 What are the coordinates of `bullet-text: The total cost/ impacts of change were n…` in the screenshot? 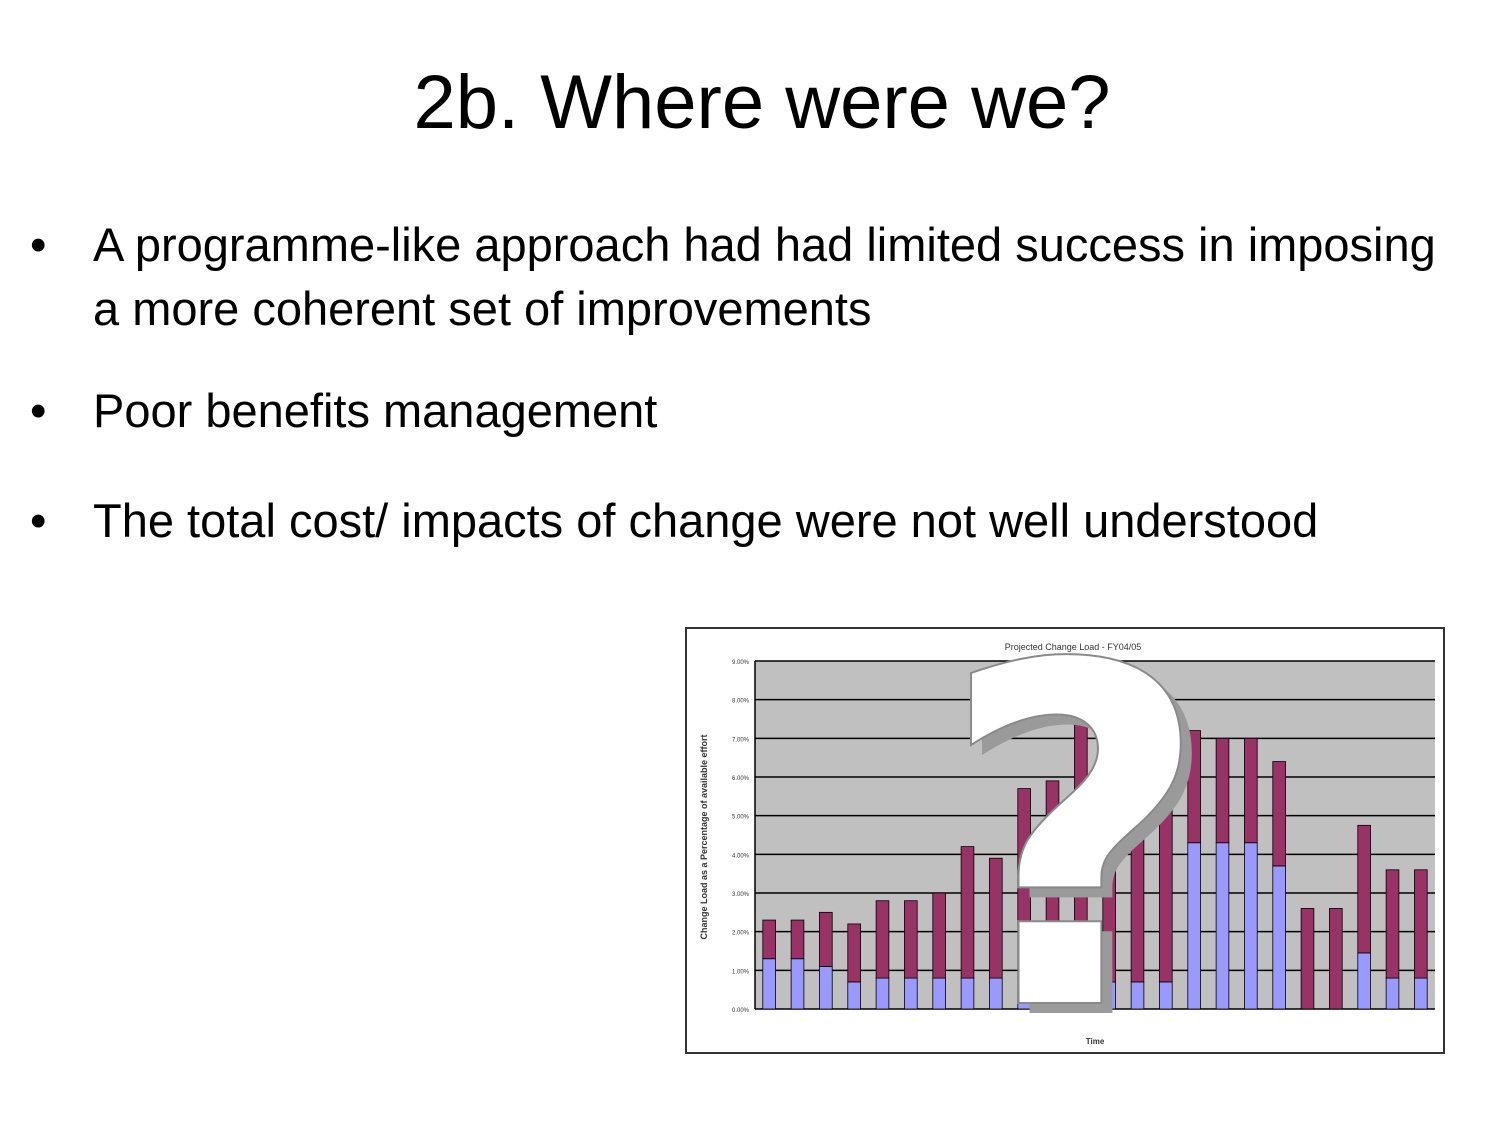 It's located at (706, 520).